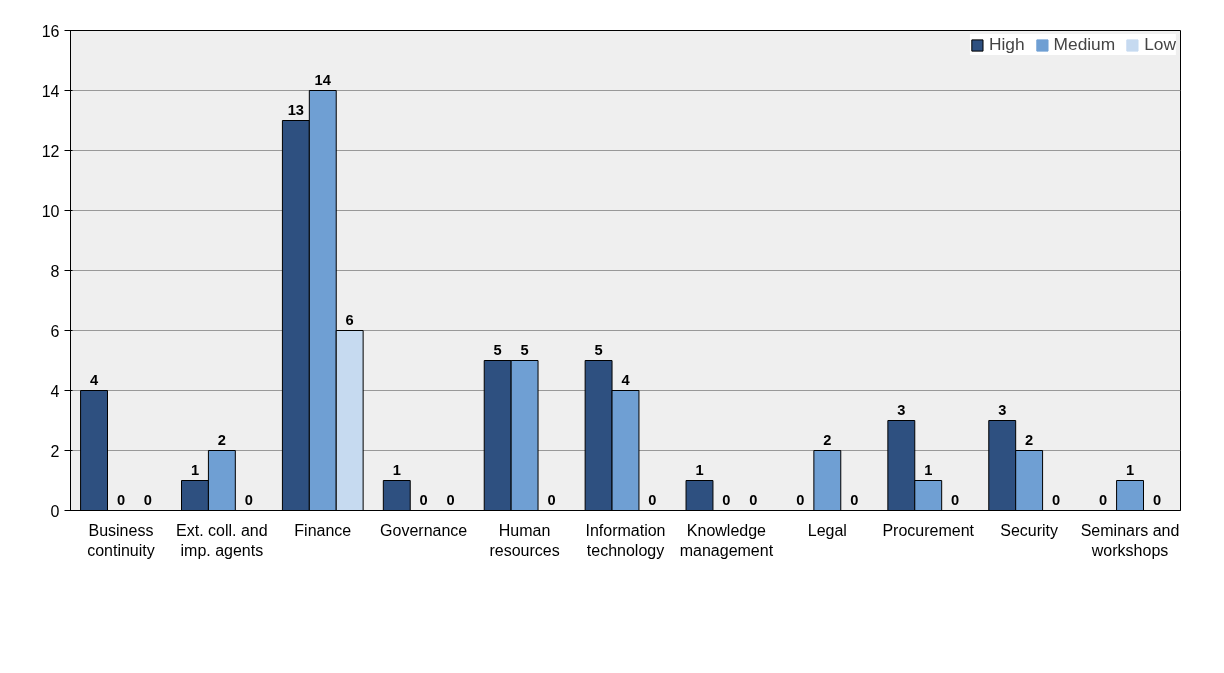 The width and height of the screenshot is (1224, 673). Describe the element at coordinates (1160, 44) in the screenshot. I see `legend-label: Low` at that location.